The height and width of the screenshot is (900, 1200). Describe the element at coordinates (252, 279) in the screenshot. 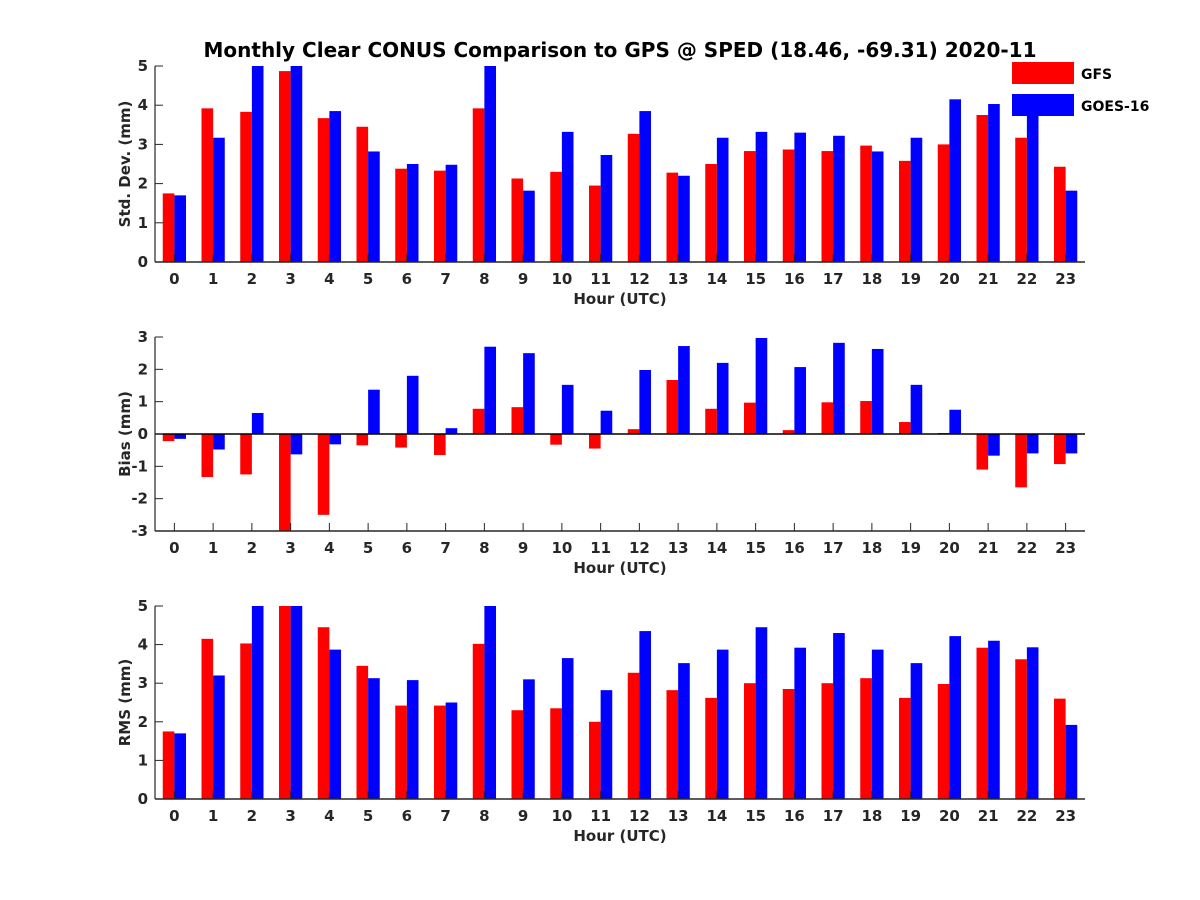

I see `x-tick-label-std-2: 2` at that location.